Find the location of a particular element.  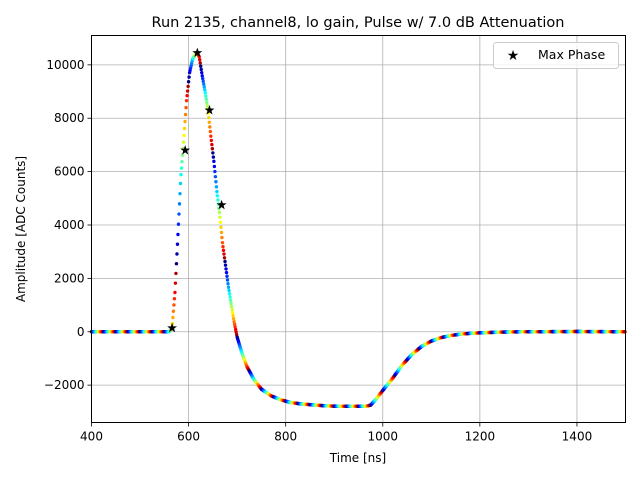

y-tick-label: 8000 is located at coordinates (69, 118).